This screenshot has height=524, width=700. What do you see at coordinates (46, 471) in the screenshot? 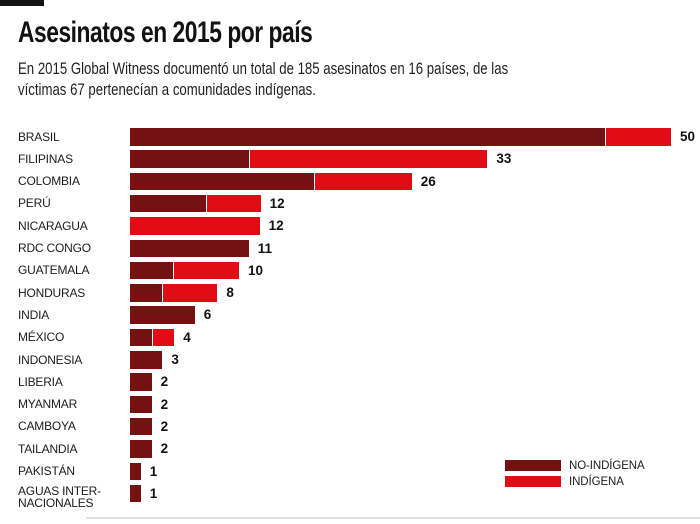
I see `country-label: PAKISTÁN` at bounding box center [46, 471].